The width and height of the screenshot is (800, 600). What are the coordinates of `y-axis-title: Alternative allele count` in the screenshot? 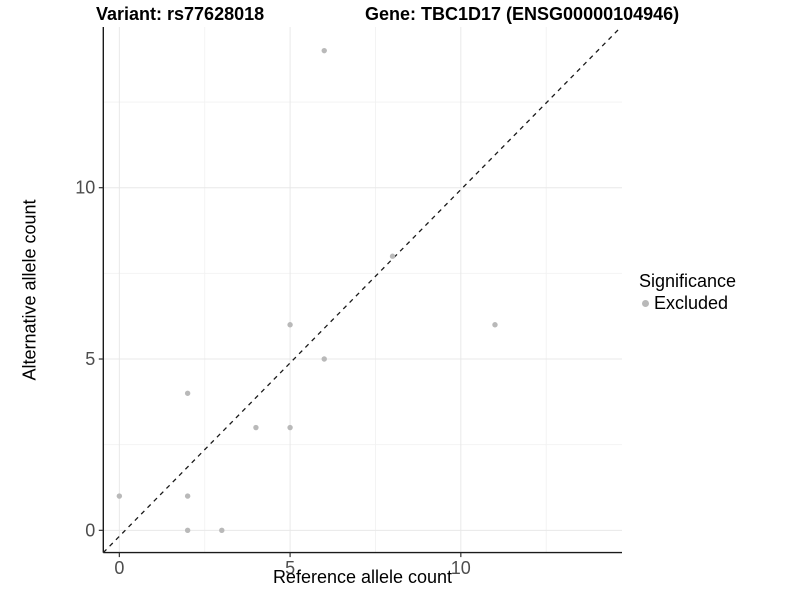 It's located at (29, 290).